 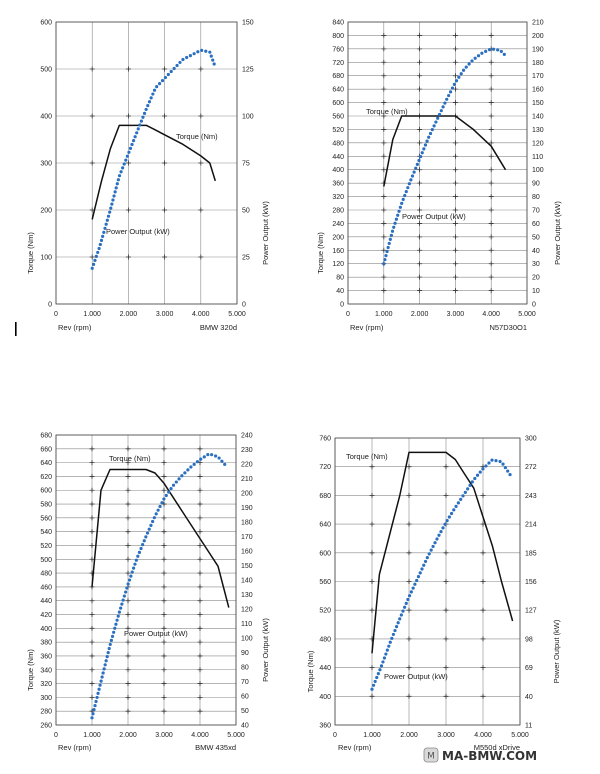 What do you see at coordinates (384, 314) in the screenshot?
I see `x-tick-label: 1.000` at bounding box center [384, 314].